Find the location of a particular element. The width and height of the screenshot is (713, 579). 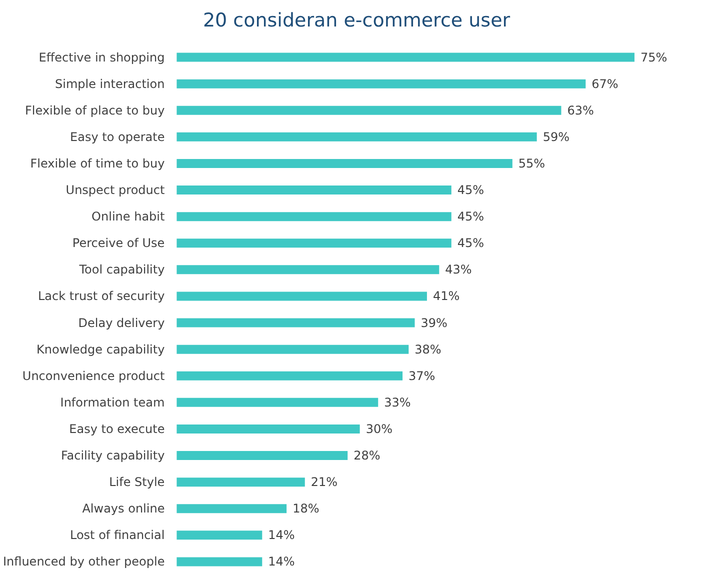

data-label: 18% is located at coordinates (306, 509).